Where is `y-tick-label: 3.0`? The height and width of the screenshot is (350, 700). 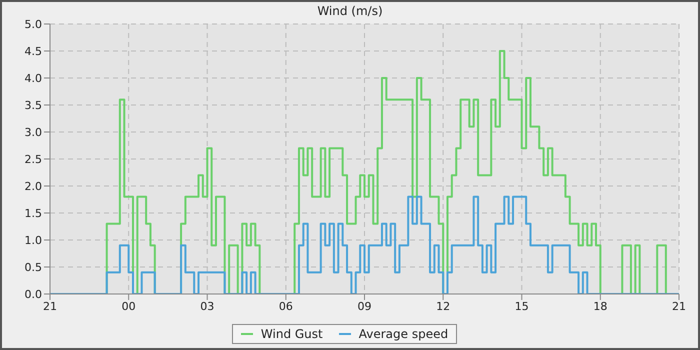
y-tick-label: 3.0 is located at coordinates (33, 132).